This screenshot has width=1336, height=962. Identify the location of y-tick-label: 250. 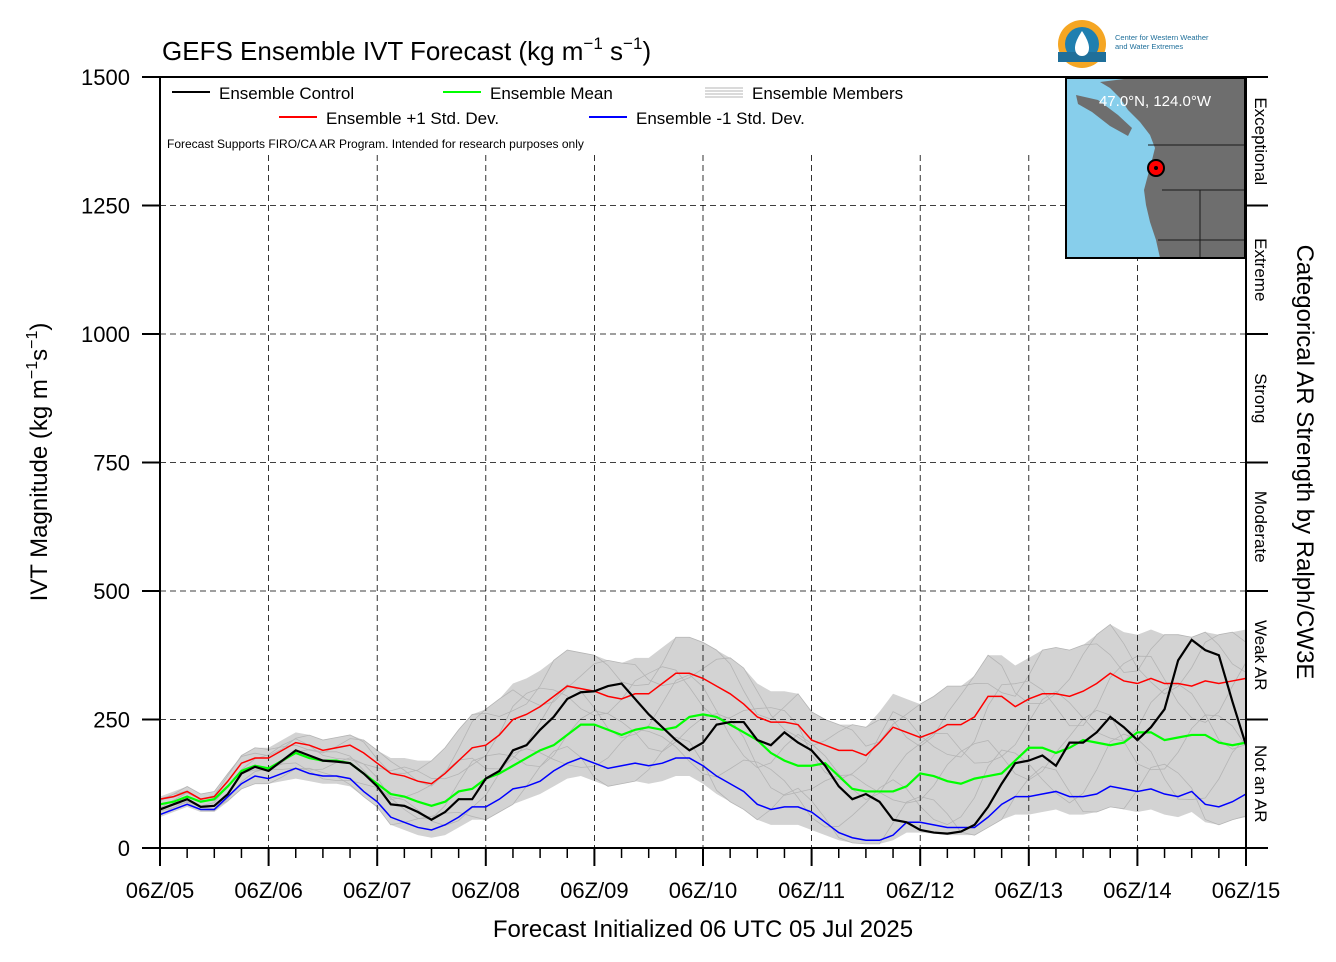
(111, 720).